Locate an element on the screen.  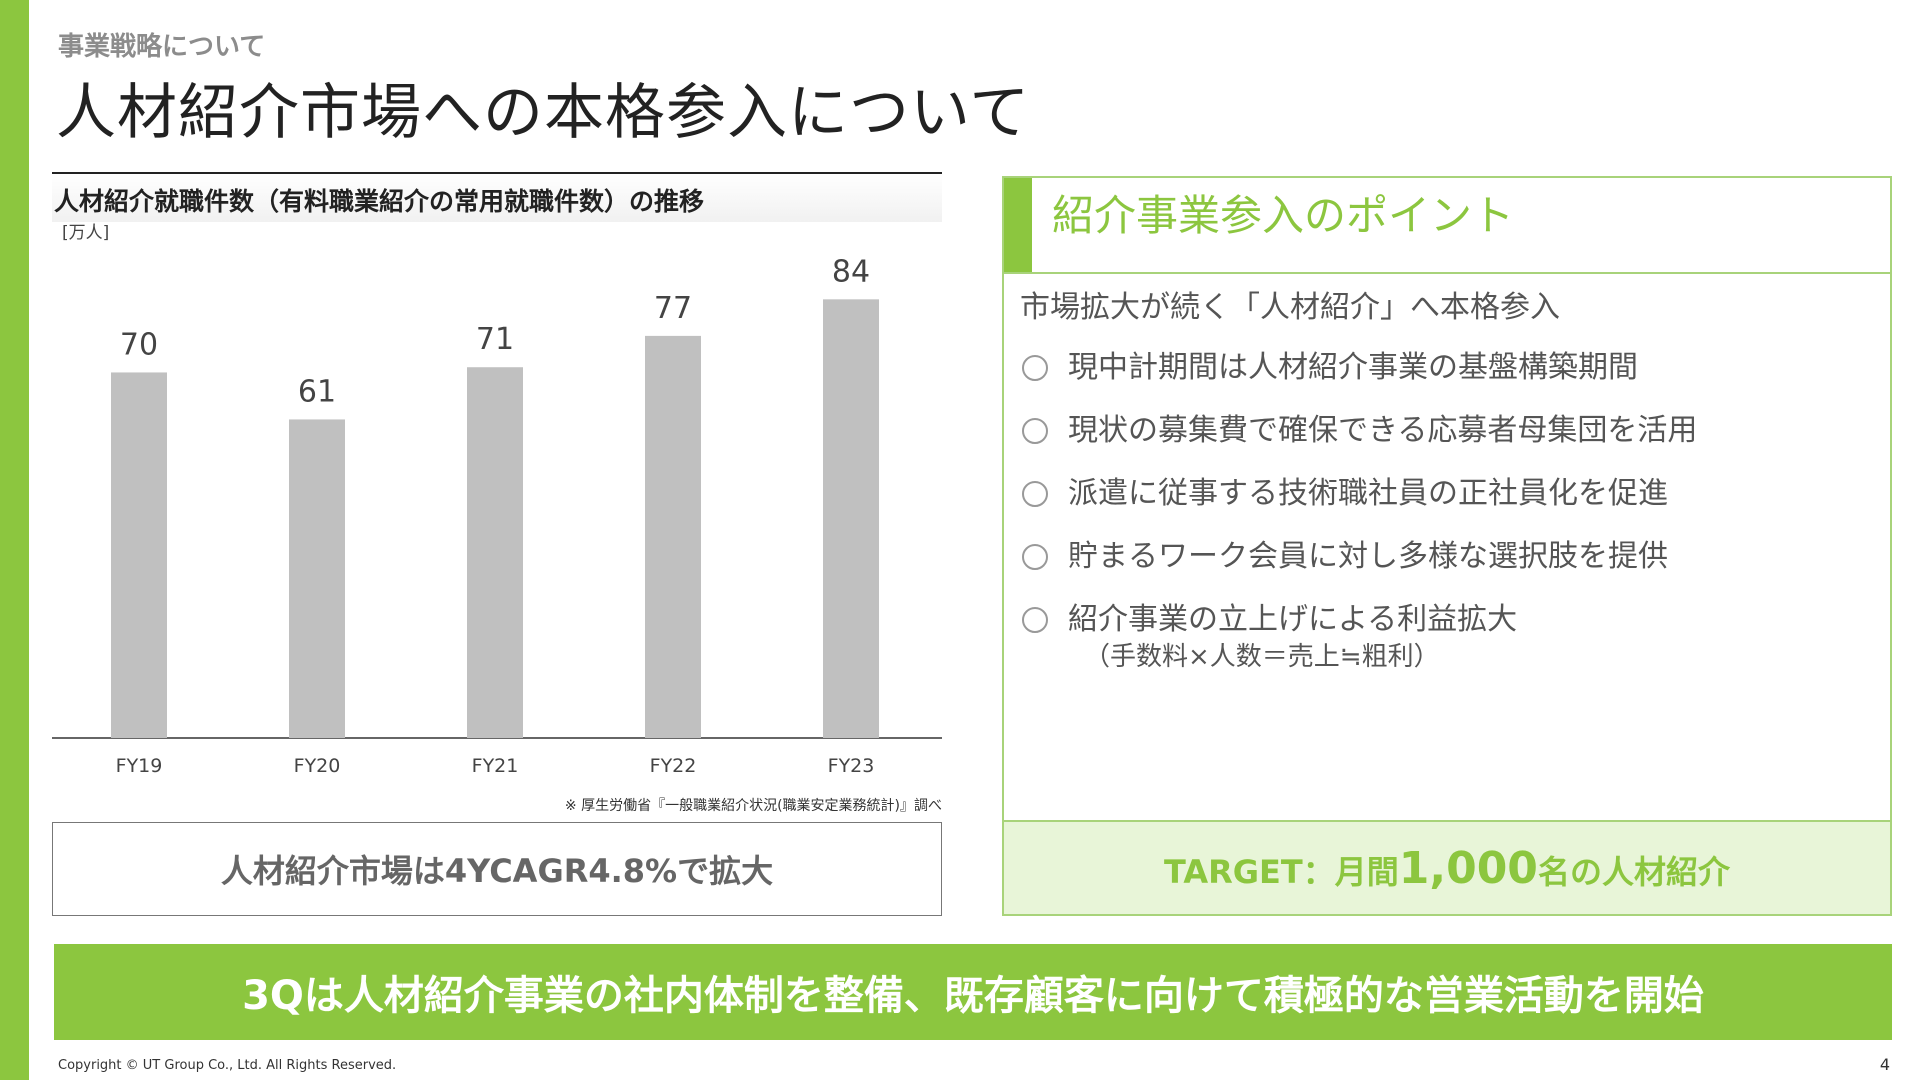
cagr-summary-box: 人材紹介市場は4YCAGR4.8%で拡大 is located at coordinates (497, 869).